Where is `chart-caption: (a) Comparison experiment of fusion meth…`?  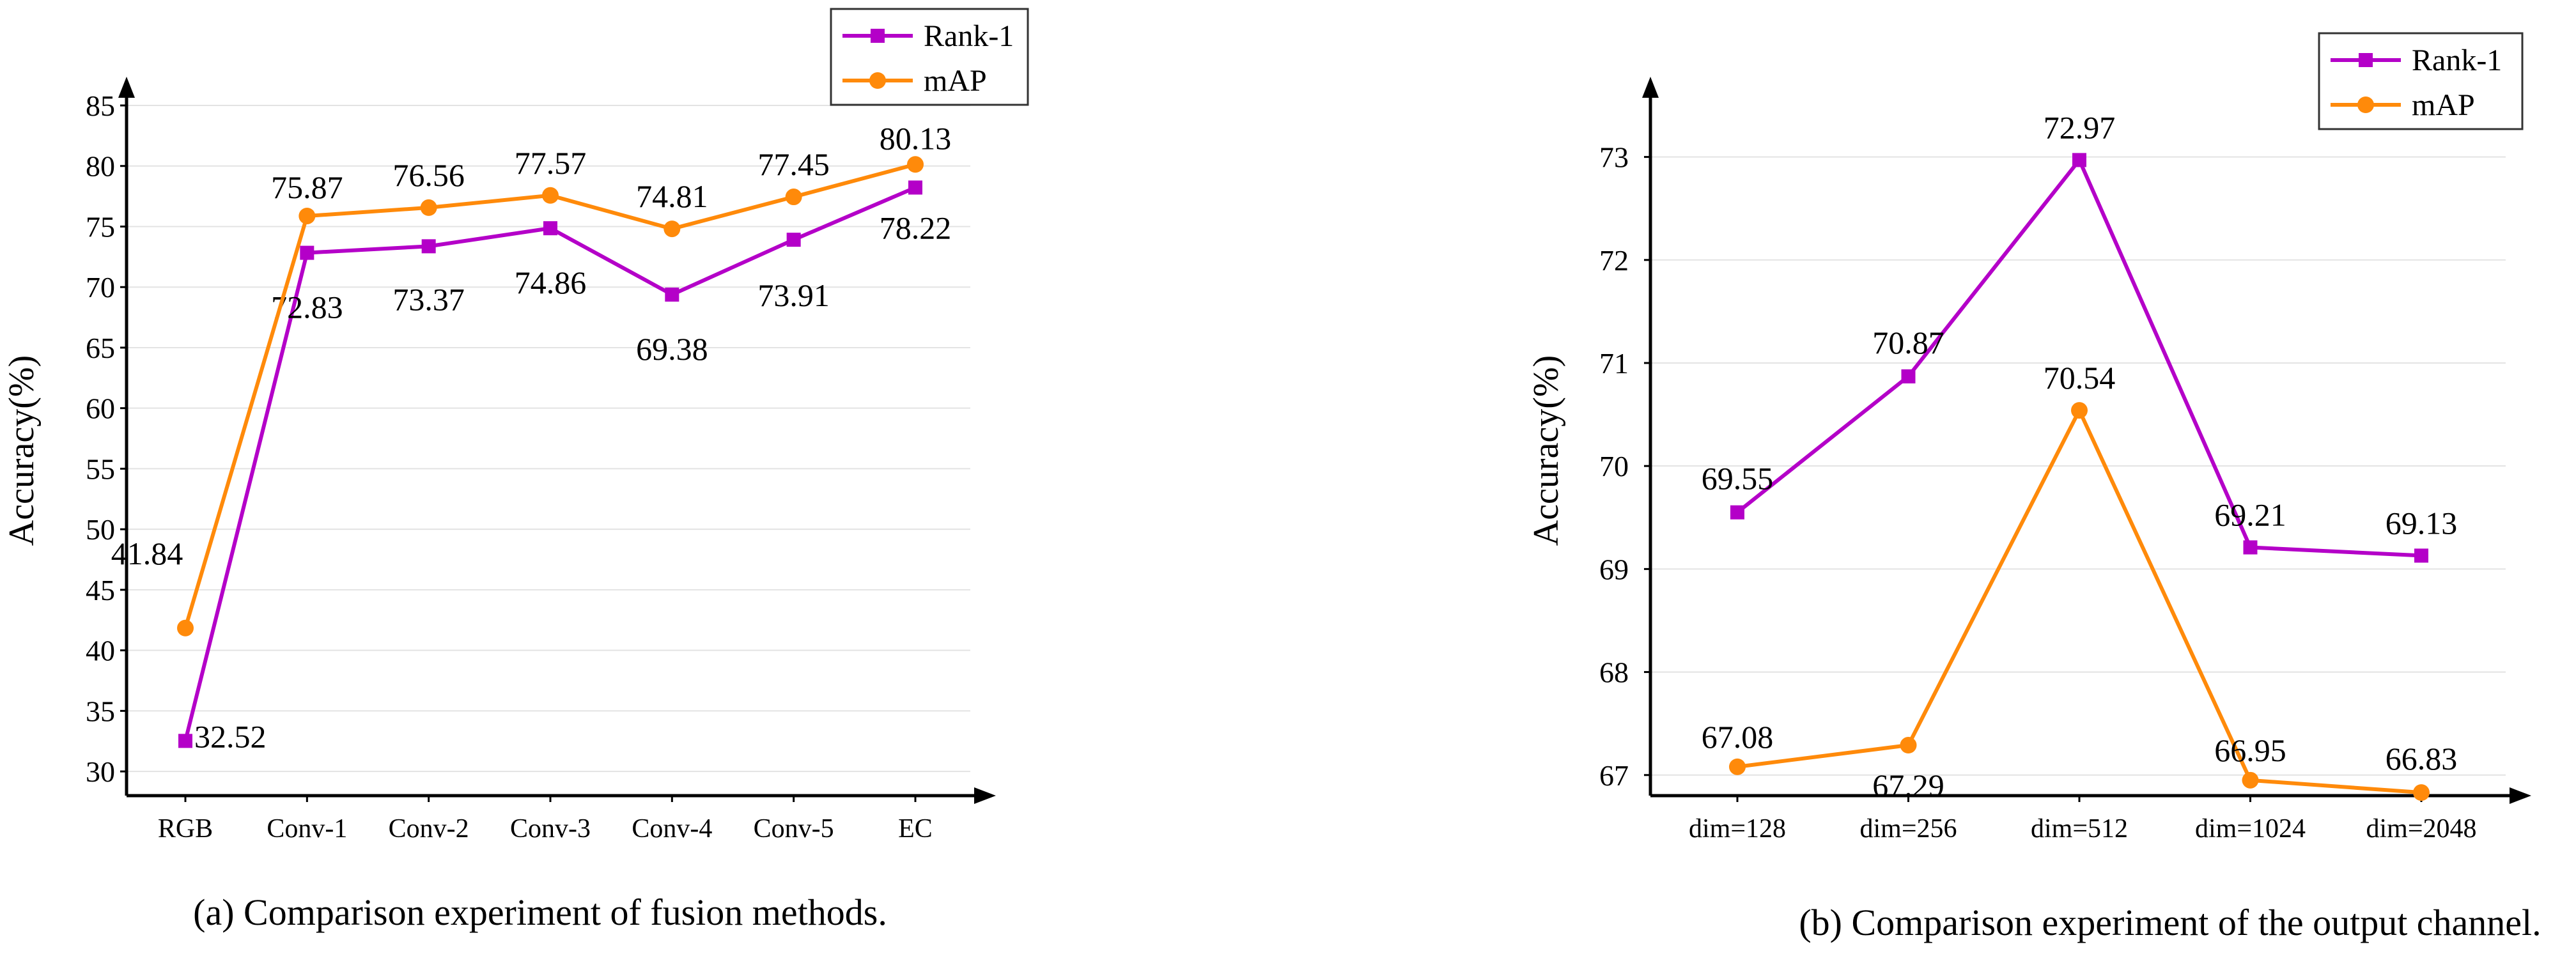 chart-caption: (a) Comparison experiment of fusion meth… is located at coordinates (540, 913).